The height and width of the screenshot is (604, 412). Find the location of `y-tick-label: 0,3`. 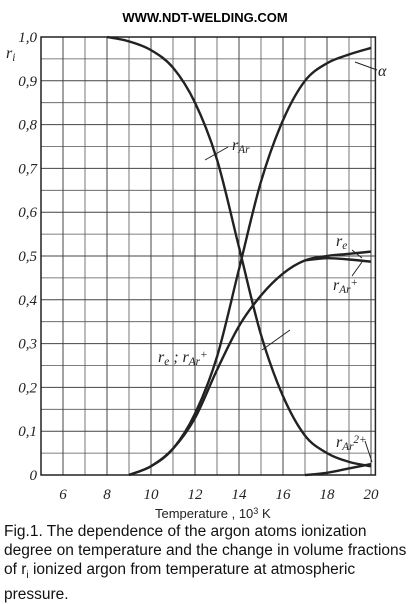

y-tick-label: 0,3 is located at coordinates (27, 345).